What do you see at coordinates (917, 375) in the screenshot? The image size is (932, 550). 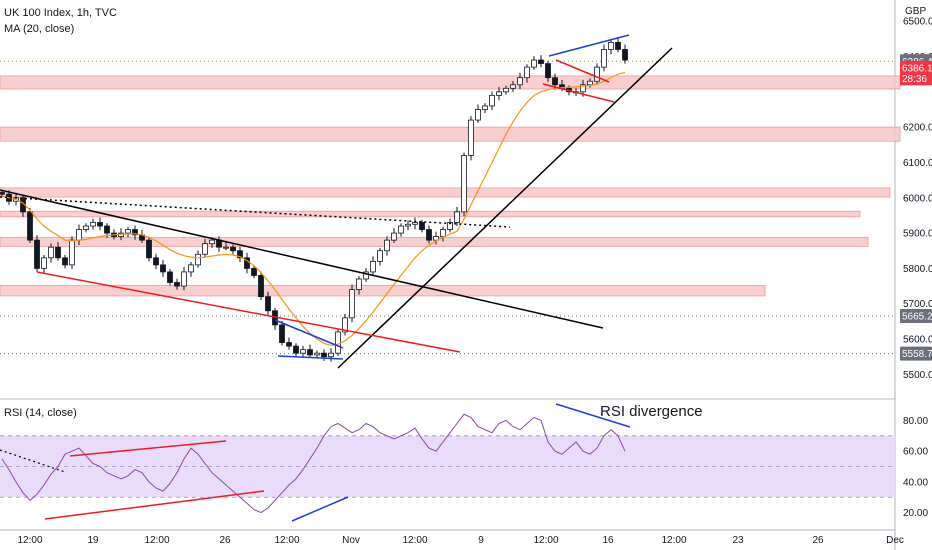 I see `price-tick-label: 5500.0` at bounding box center [917, 375].